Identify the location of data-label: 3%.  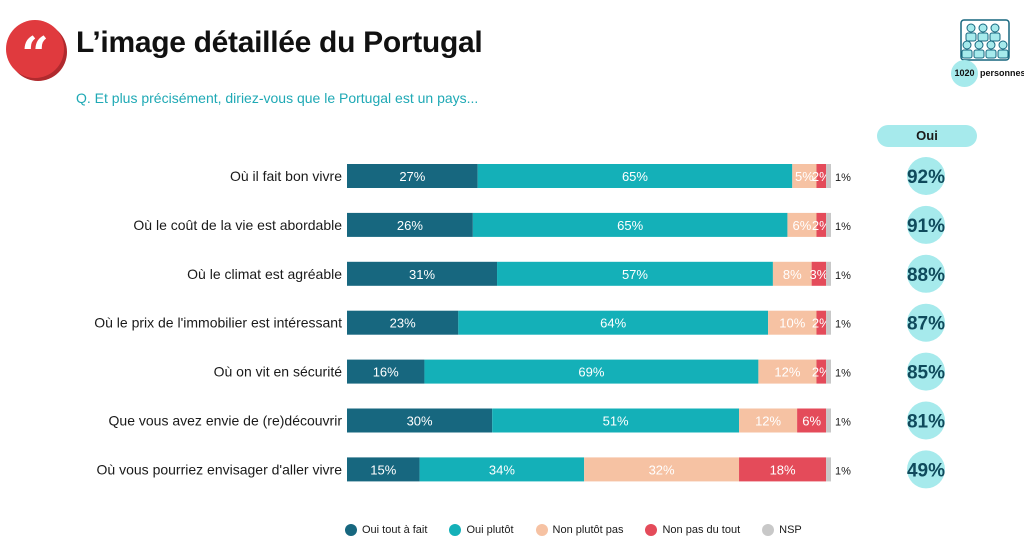
(819, 274).